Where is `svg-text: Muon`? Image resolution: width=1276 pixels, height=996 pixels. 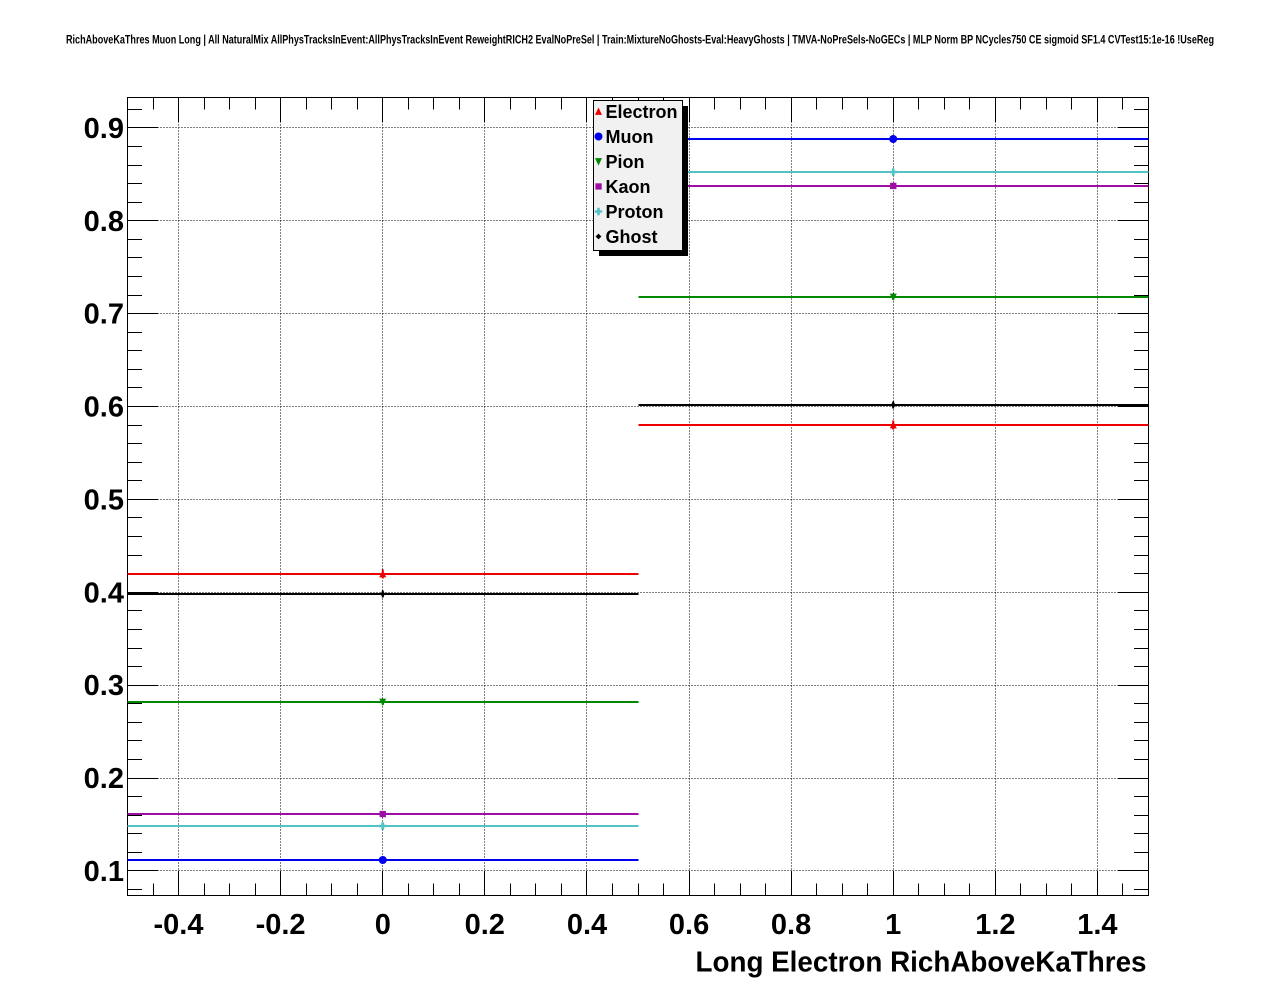 svg-text: Muon is located at coordinates (630, 137).